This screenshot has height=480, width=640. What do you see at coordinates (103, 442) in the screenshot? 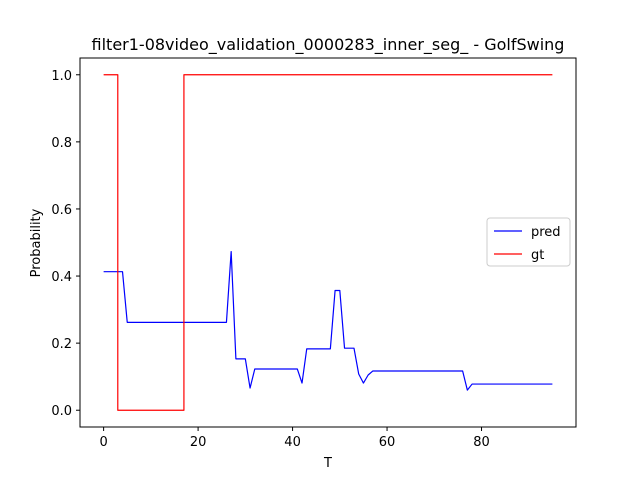
I see `x-tick-label: 0` at bounding box center [103, 442].